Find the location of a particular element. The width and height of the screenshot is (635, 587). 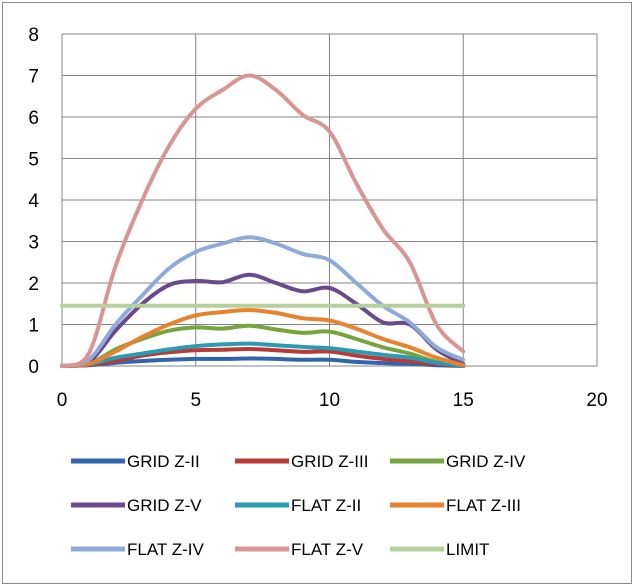

legend-label: FLAT Z-IV is located at coordinates (165, 549).